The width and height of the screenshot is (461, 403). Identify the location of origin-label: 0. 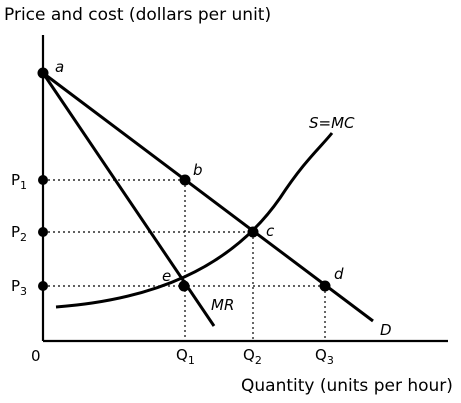
(36, 356).